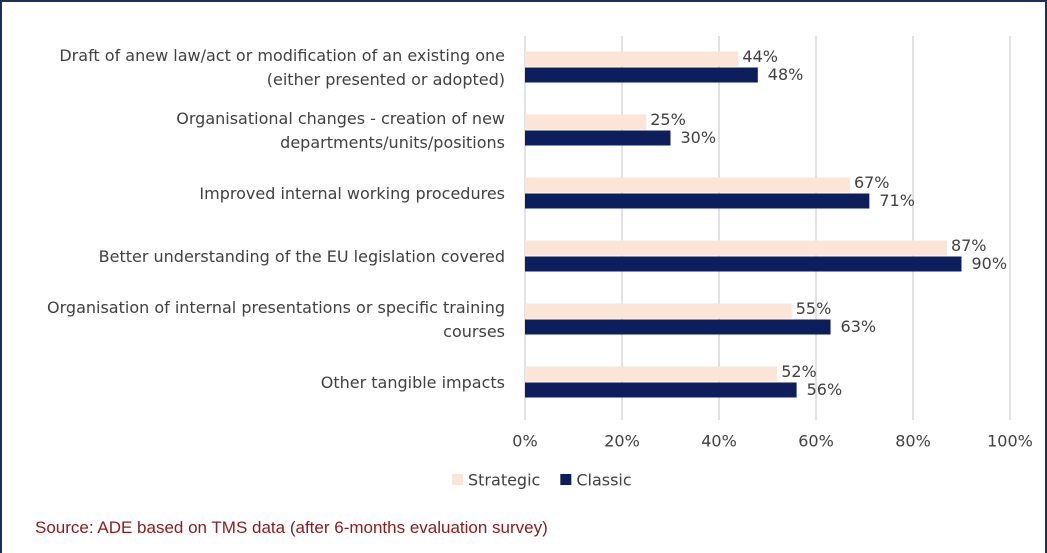 The image size is (1047, 553). What do you see at coordinates (524, 441) in the screenshot?
I see `x-tick-label: 0%` at bounding box center [524, 441].